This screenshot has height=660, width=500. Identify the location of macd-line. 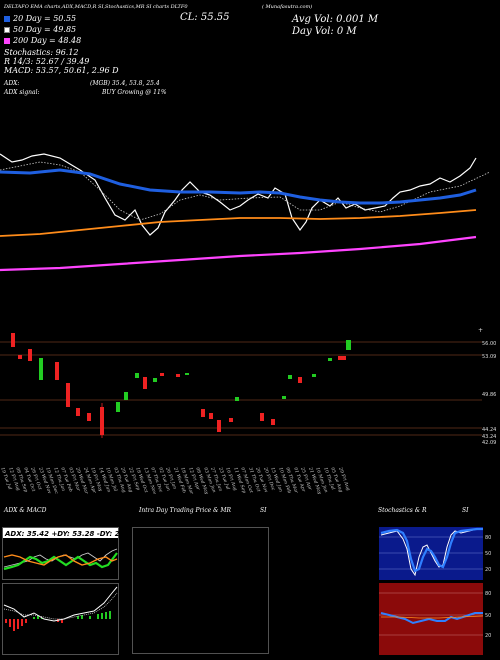
(60, 604).